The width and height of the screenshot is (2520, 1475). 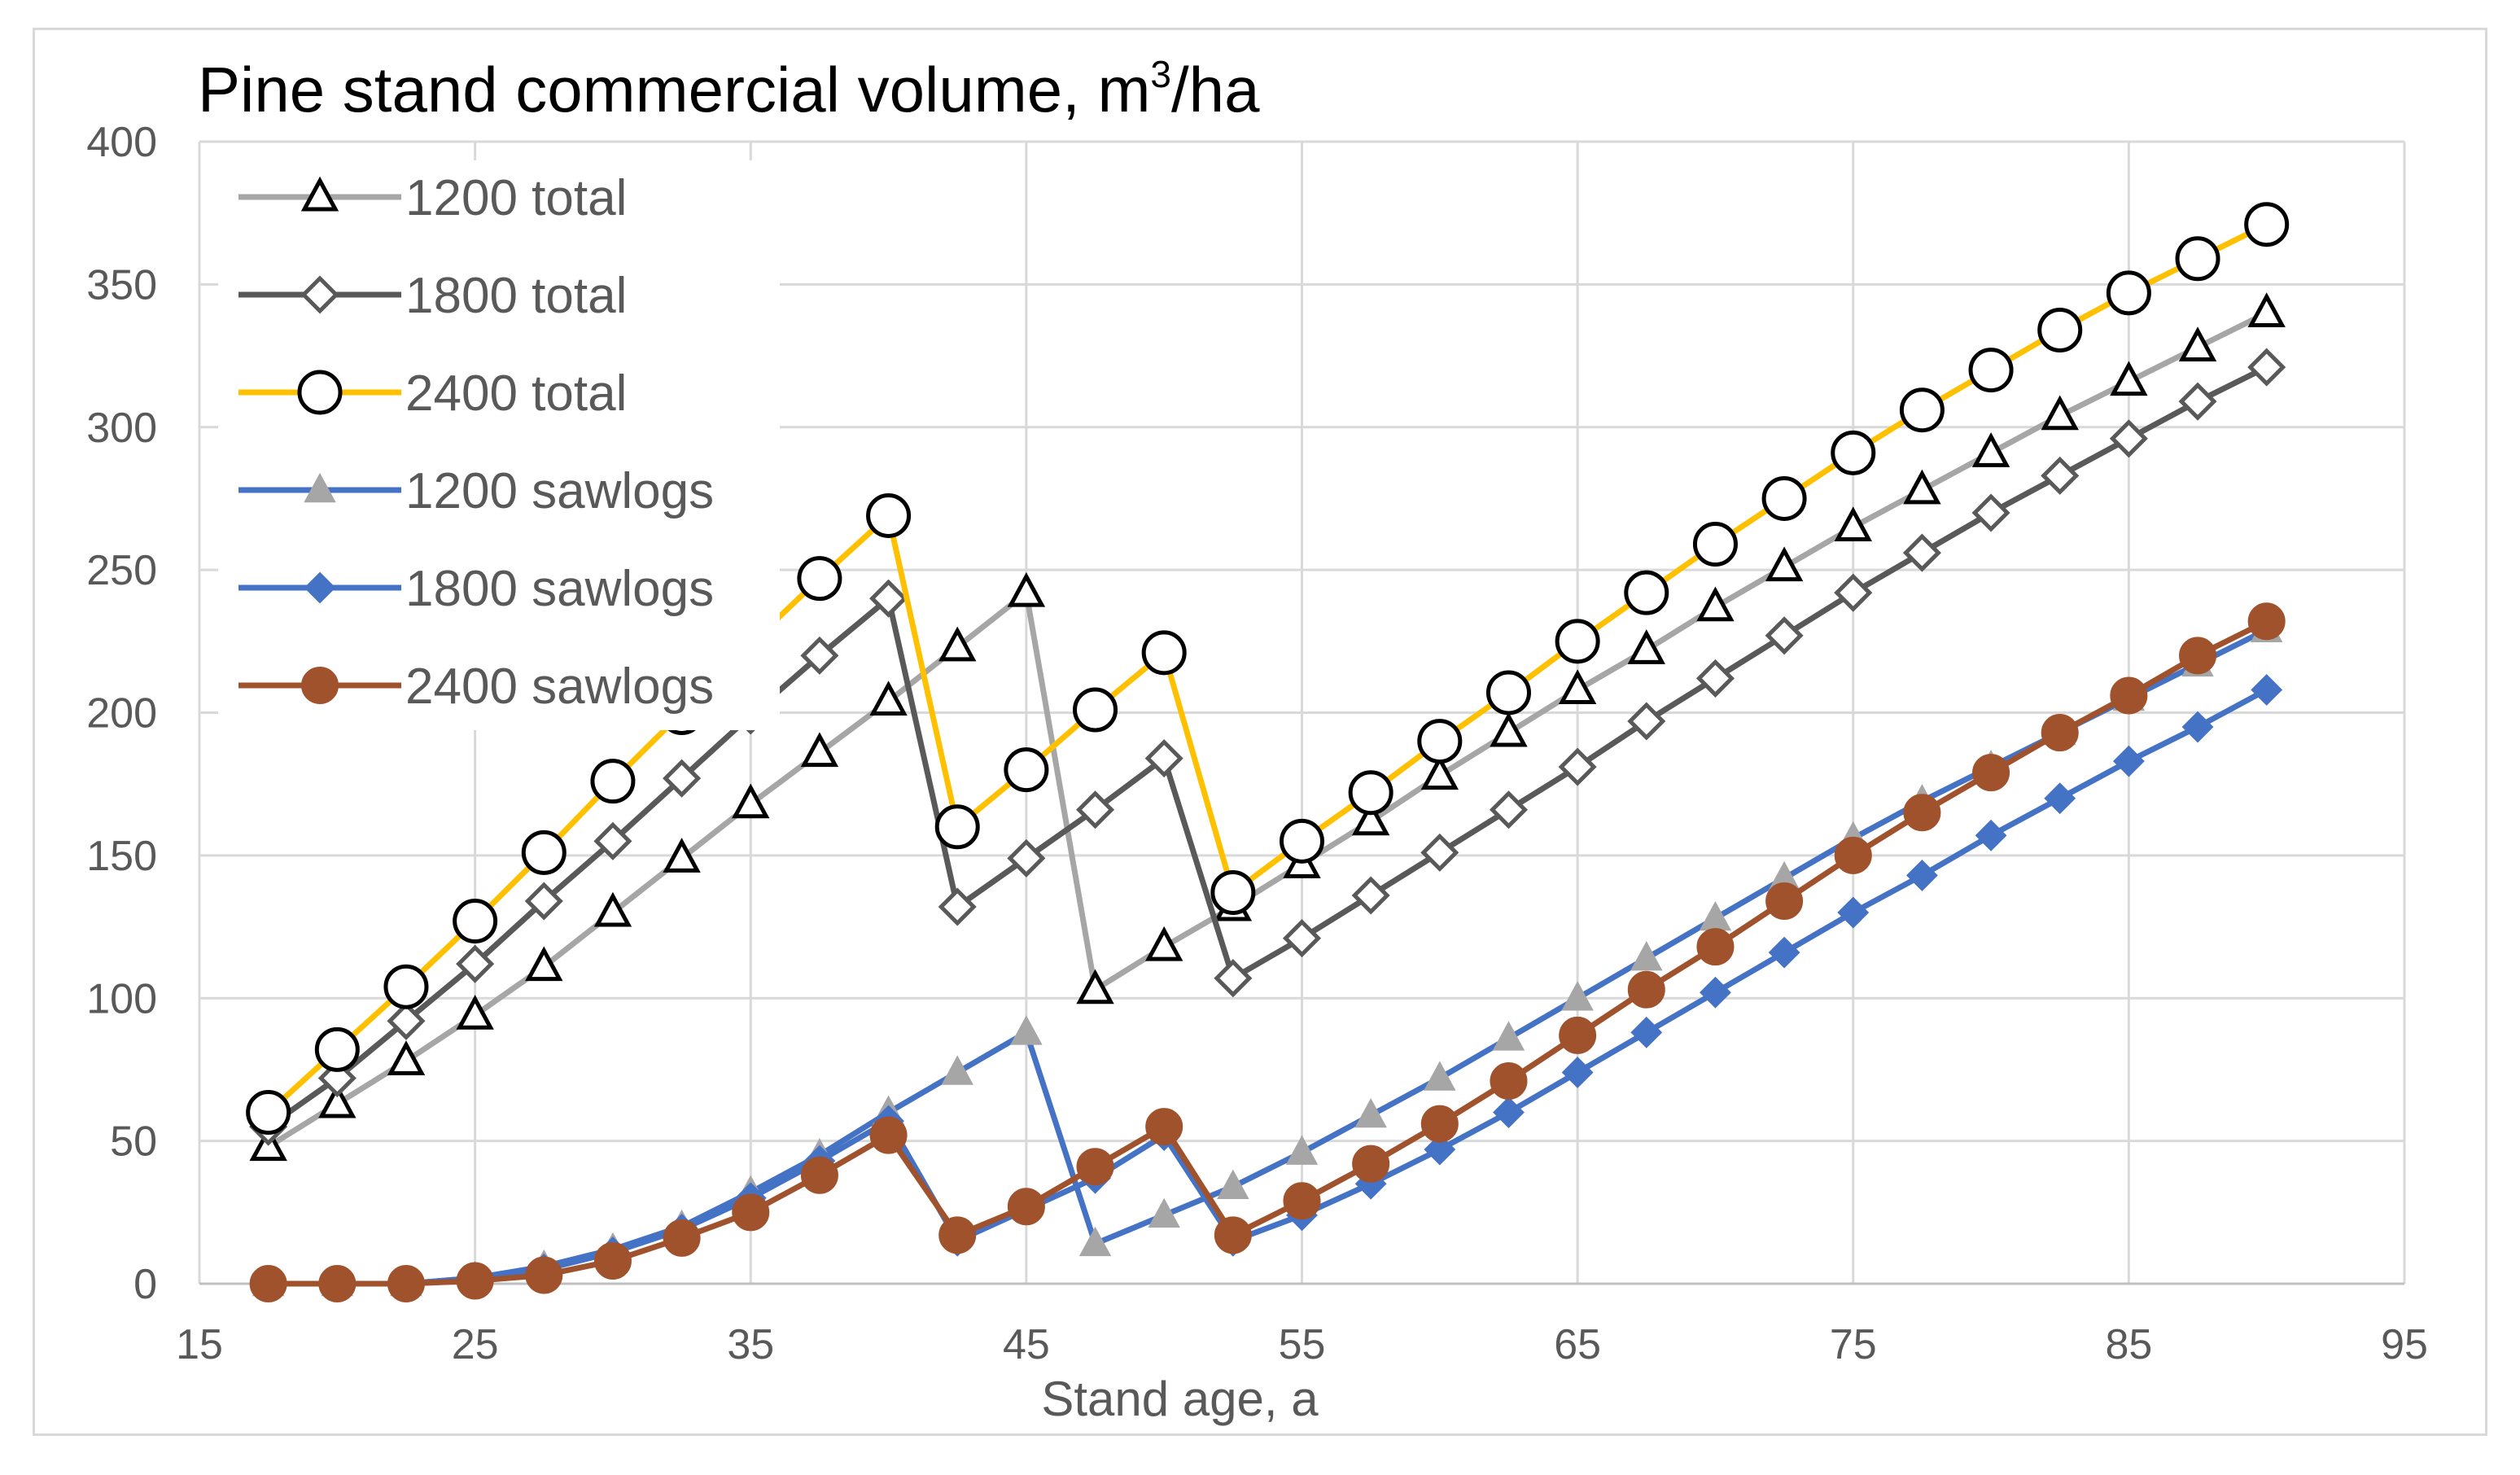 I want to click on chart-title-superscript: 3, so click(x=1160, y=74).